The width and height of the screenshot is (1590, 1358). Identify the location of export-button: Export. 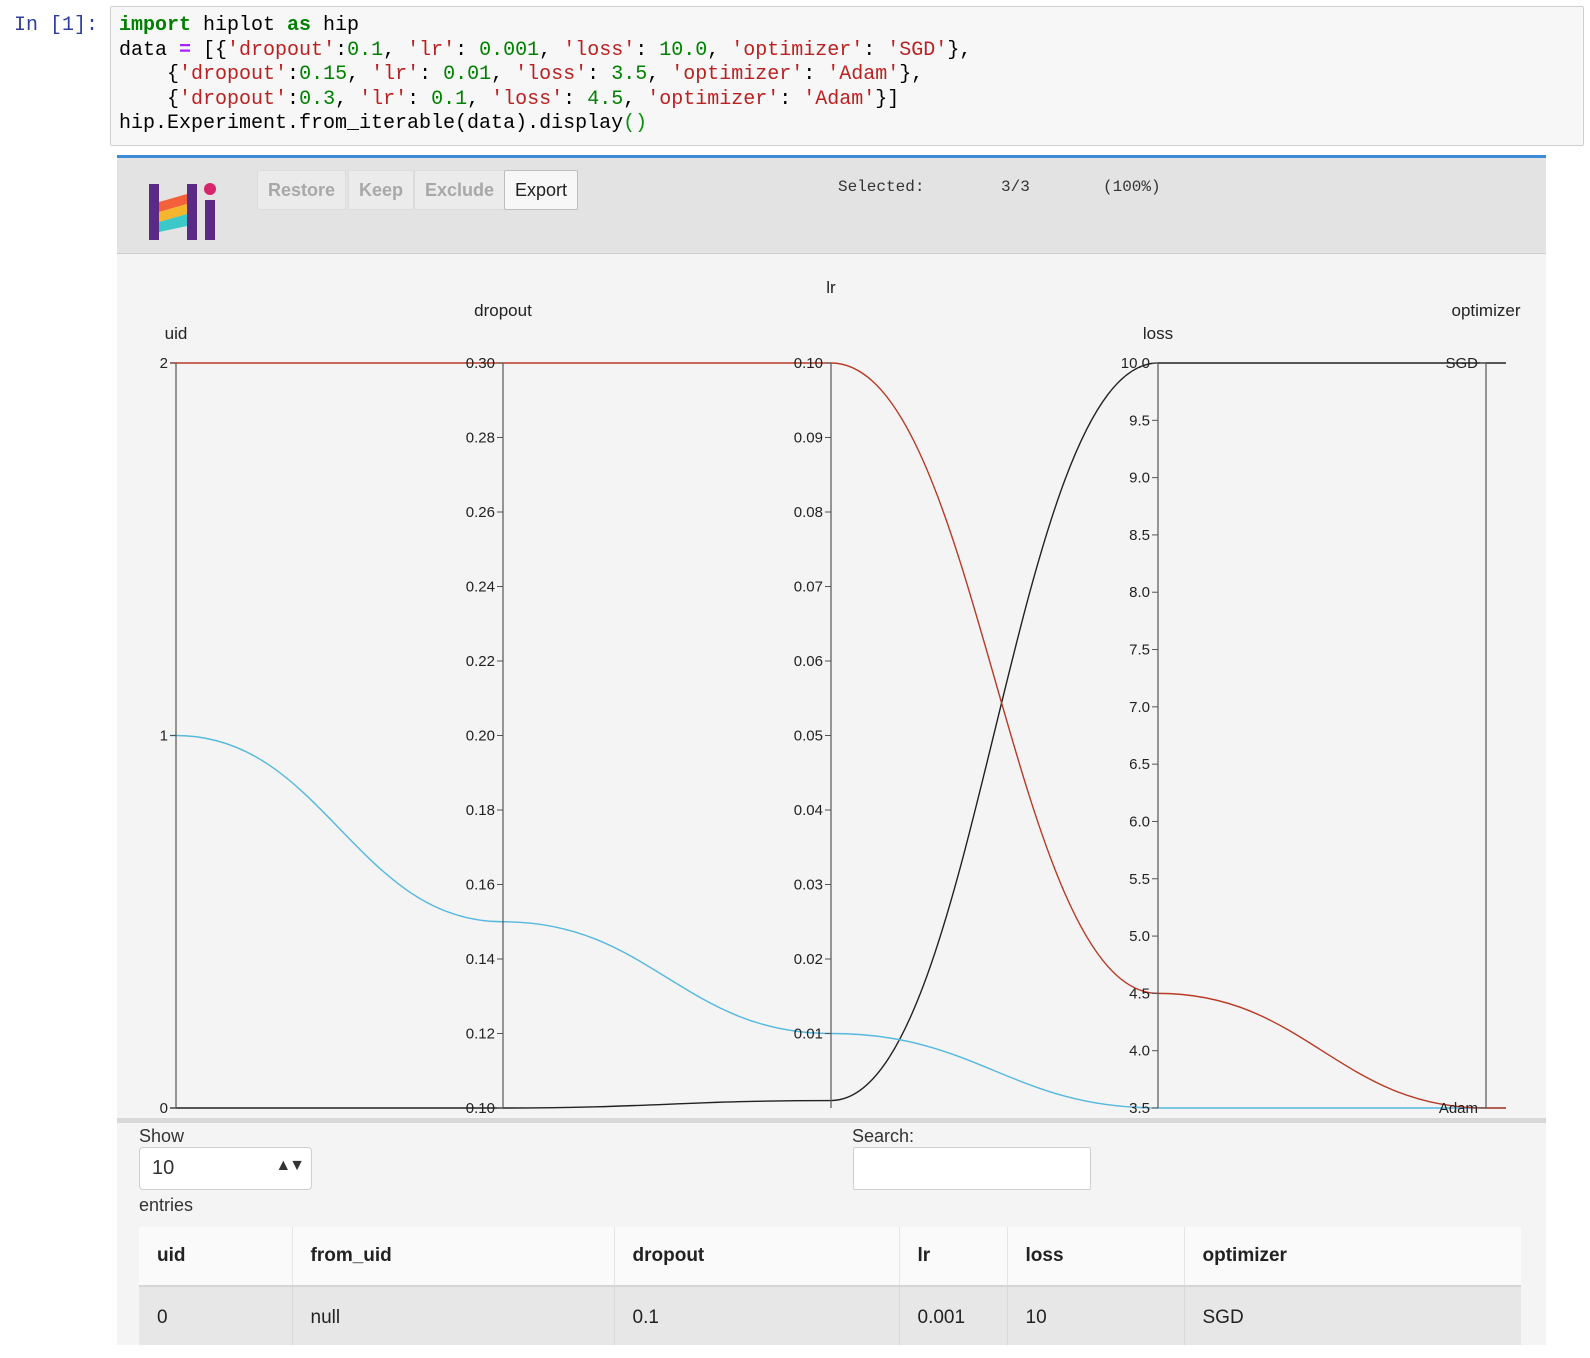
(541, 190).